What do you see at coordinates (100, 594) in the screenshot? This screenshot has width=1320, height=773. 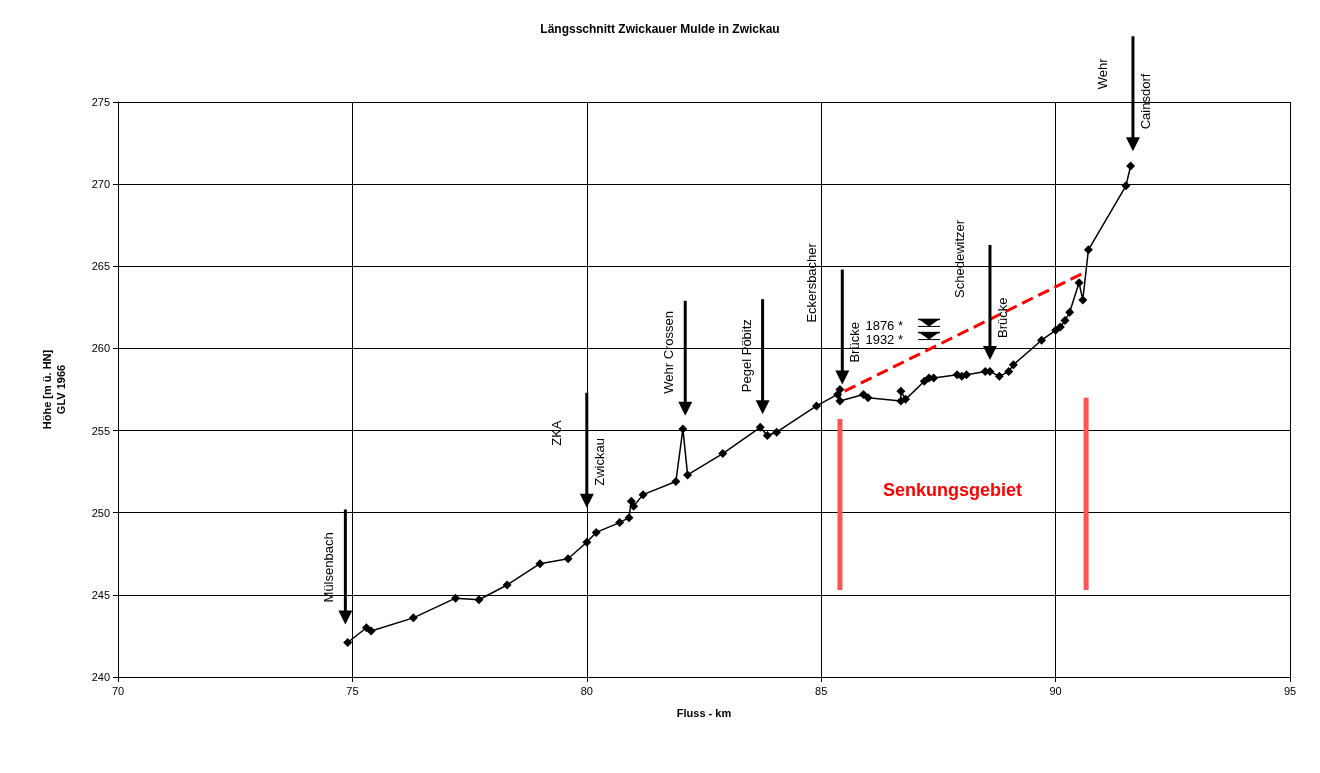 I see `y-tick-label: 245` at bounding box center [100, 594].